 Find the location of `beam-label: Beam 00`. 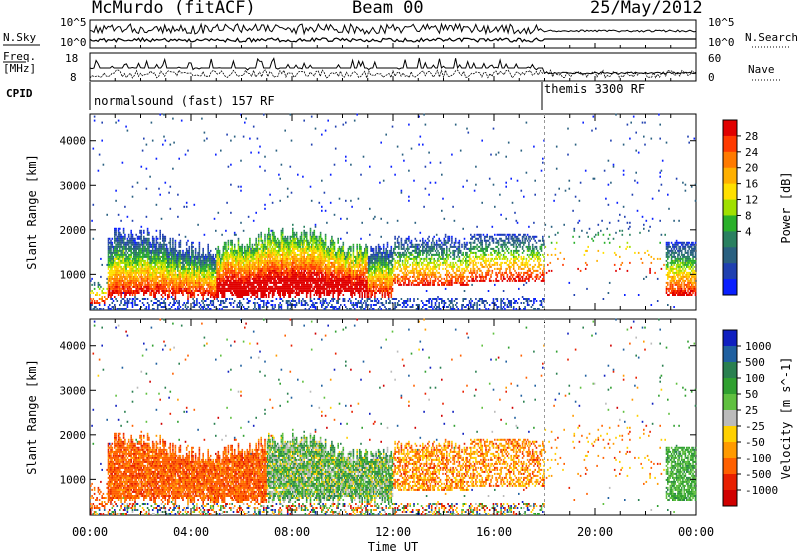

beam-label: Beam 00 is located at coordinates (388, 9).